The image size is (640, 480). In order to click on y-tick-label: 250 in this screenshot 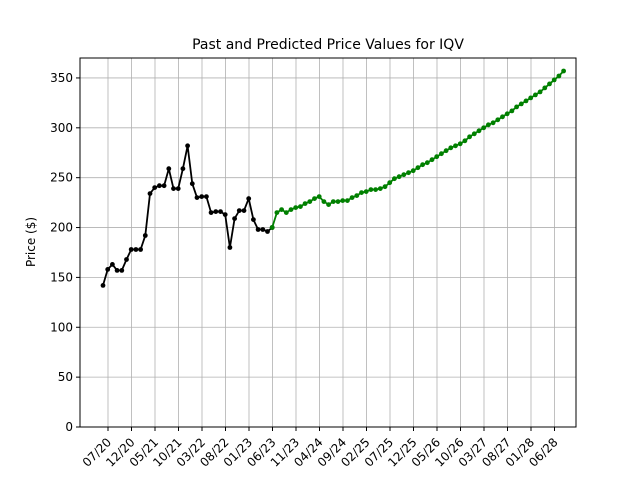, I will do `click(61, 178)`.